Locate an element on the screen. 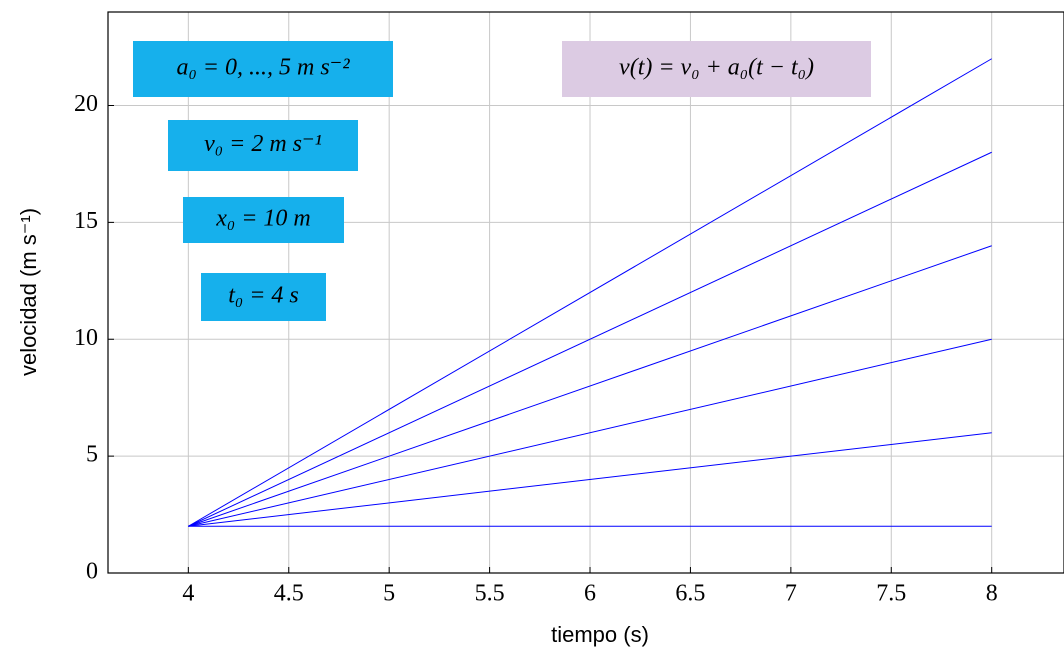  x-tick-label: 4 is located at coordinates (188, 594).